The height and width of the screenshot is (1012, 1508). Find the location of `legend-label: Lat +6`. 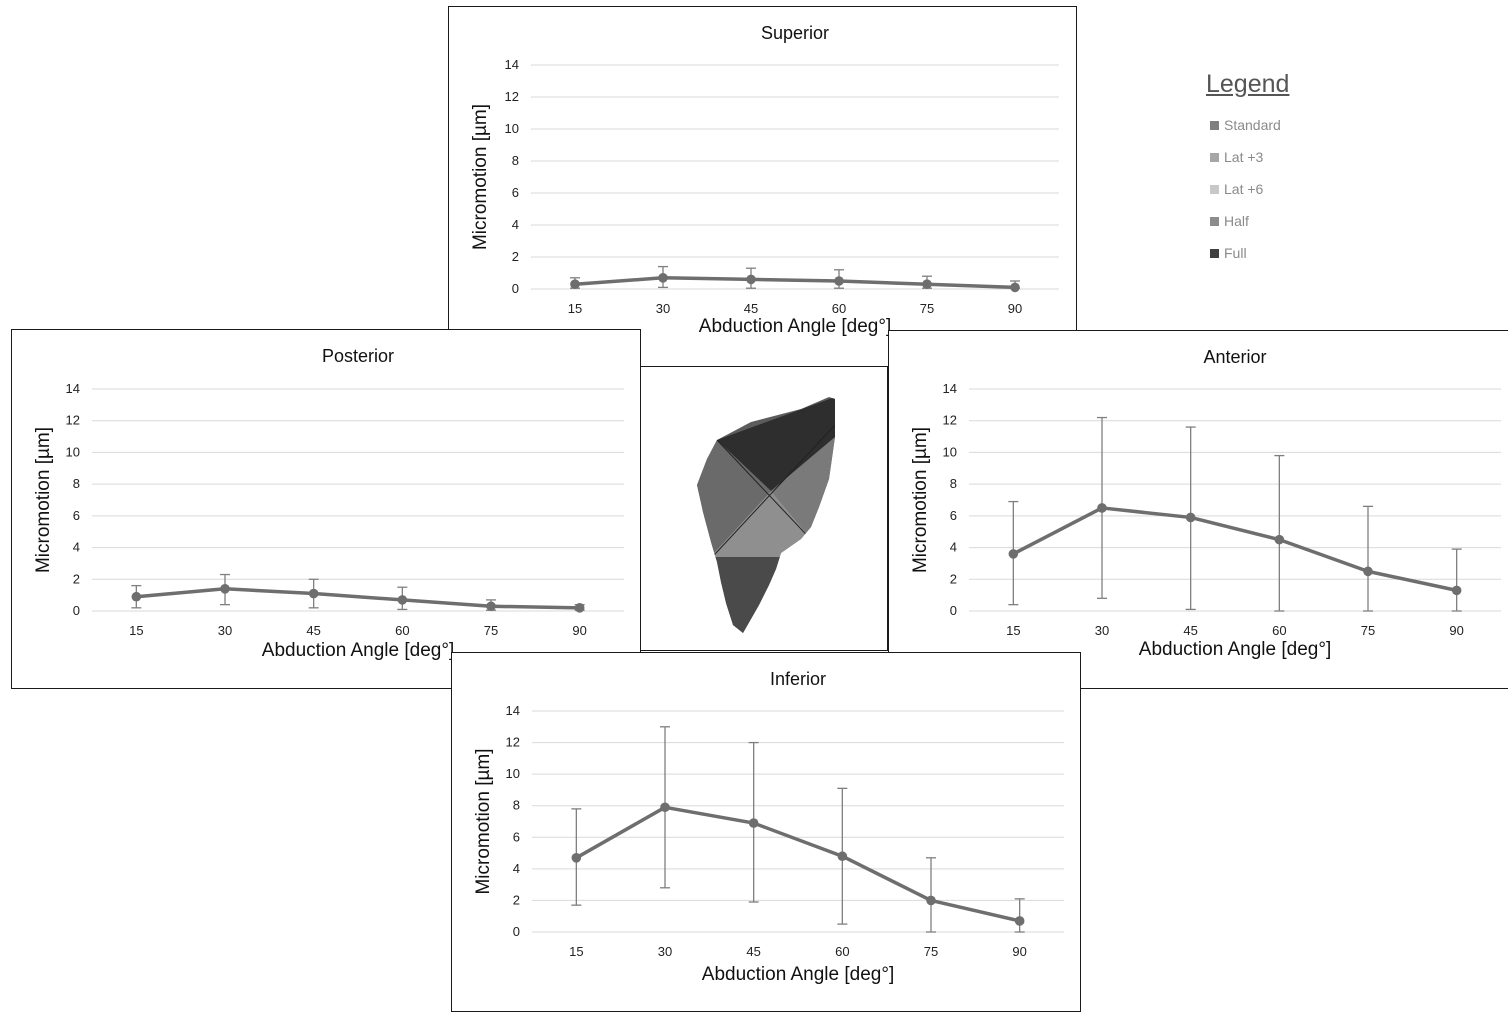

legend-label: Lat +6 is located at coordinates (1244, 189).